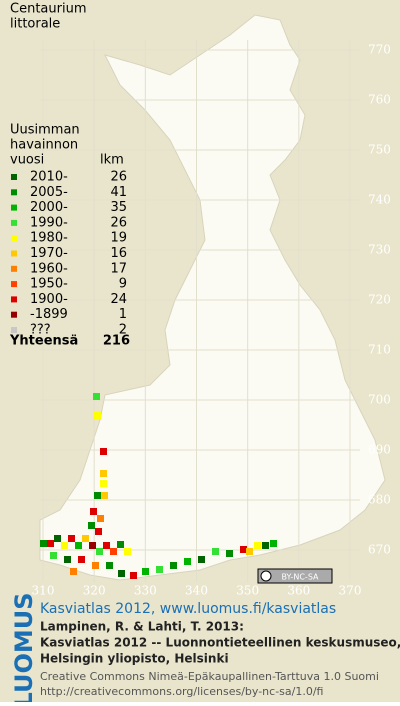 The width and height of the screenshot is (400, 706). Describe the element at coordinates (49, 268) in the screenshot. I see `legend-label: 1960-` at that location.